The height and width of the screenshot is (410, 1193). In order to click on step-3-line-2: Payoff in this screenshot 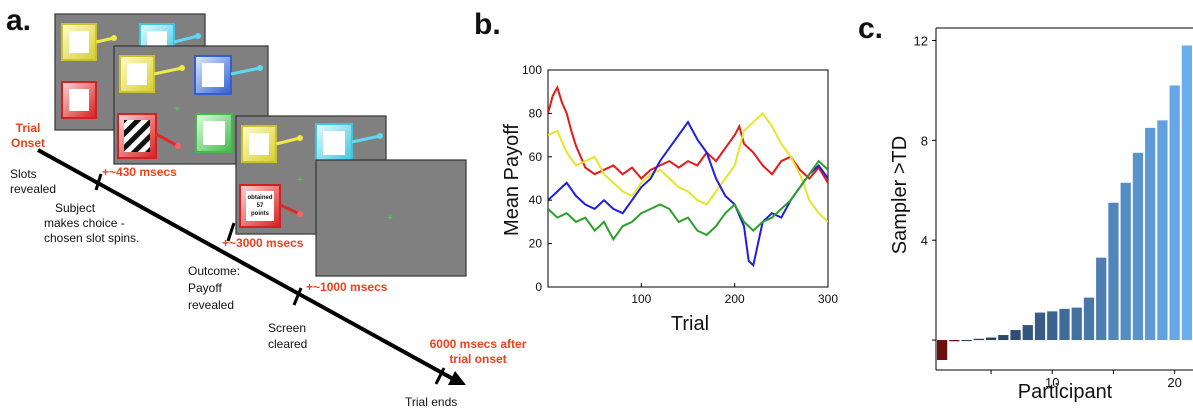, I will do `click(205, 288)`.